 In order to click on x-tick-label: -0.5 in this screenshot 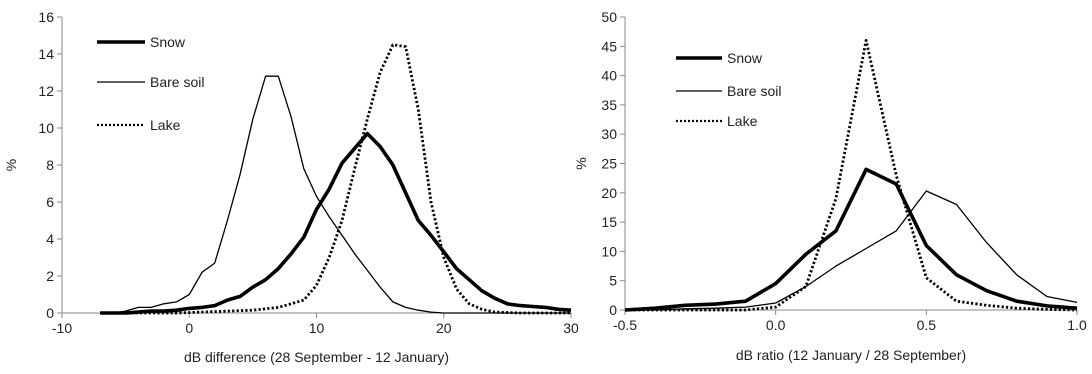, I will do `click(625, 325)`.